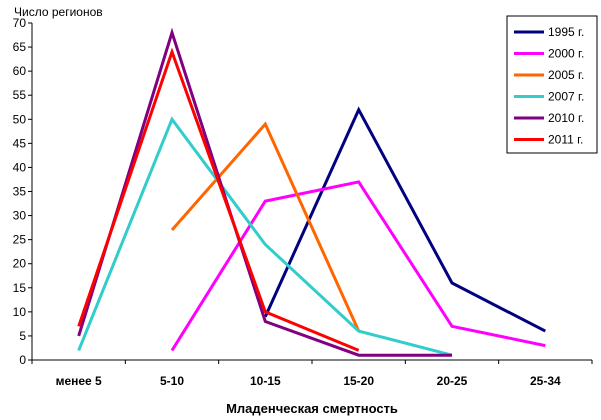  I want to click on legend-label: 2007 г., so click(566, 97).